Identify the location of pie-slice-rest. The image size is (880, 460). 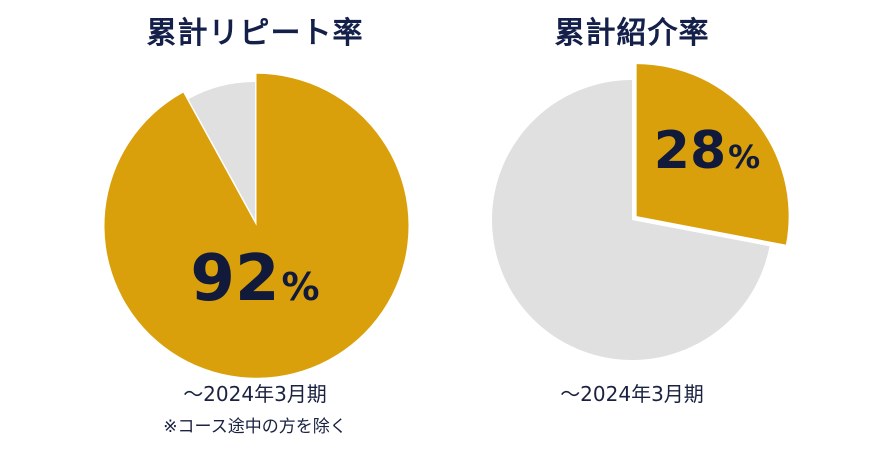
(221, 151).